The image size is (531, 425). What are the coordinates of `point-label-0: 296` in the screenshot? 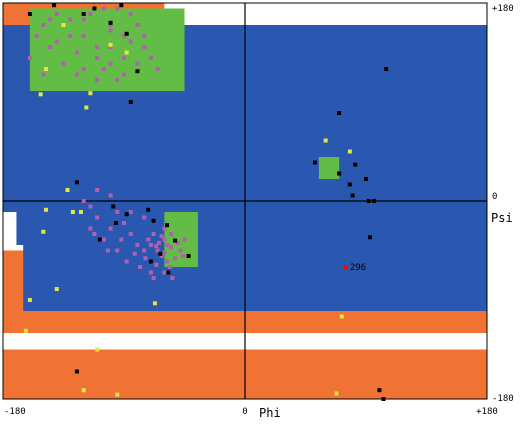 It's located at (358, 268).